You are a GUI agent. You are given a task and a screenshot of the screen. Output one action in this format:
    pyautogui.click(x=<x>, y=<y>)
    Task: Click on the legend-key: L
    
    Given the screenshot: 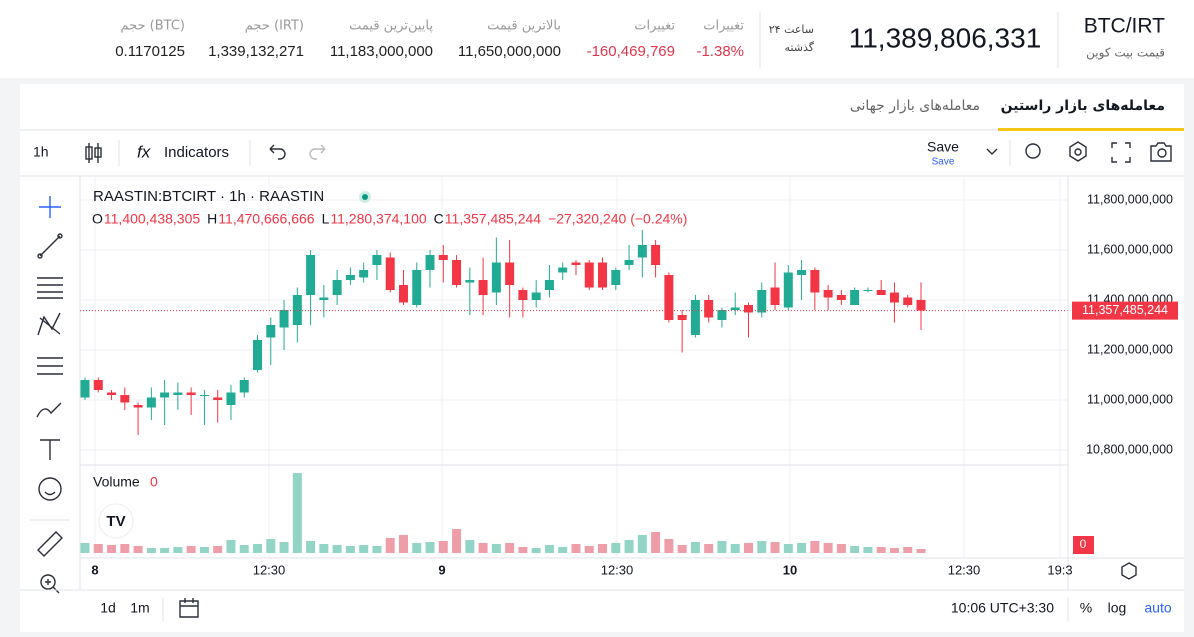 What is the action you would take?
    pyautogui.click(x=326, y=219)
    